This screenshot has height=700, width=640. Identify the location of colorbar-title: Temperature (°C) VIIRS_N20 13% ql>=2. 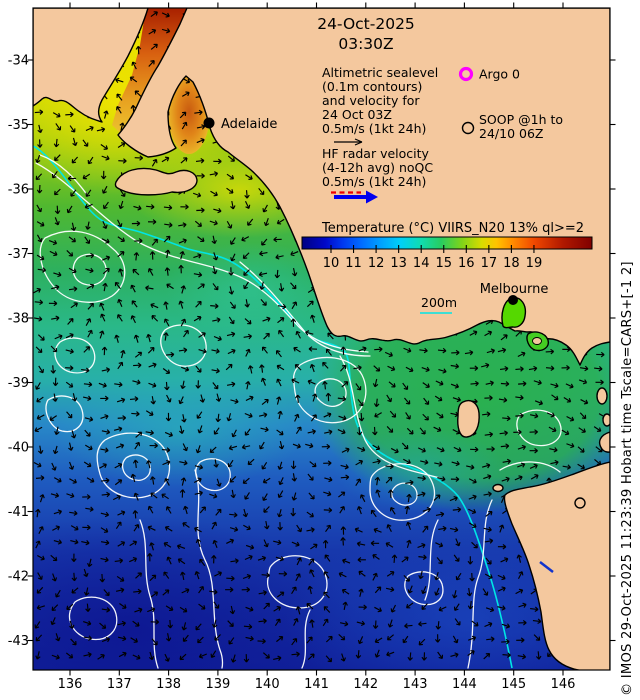
(452, 228).